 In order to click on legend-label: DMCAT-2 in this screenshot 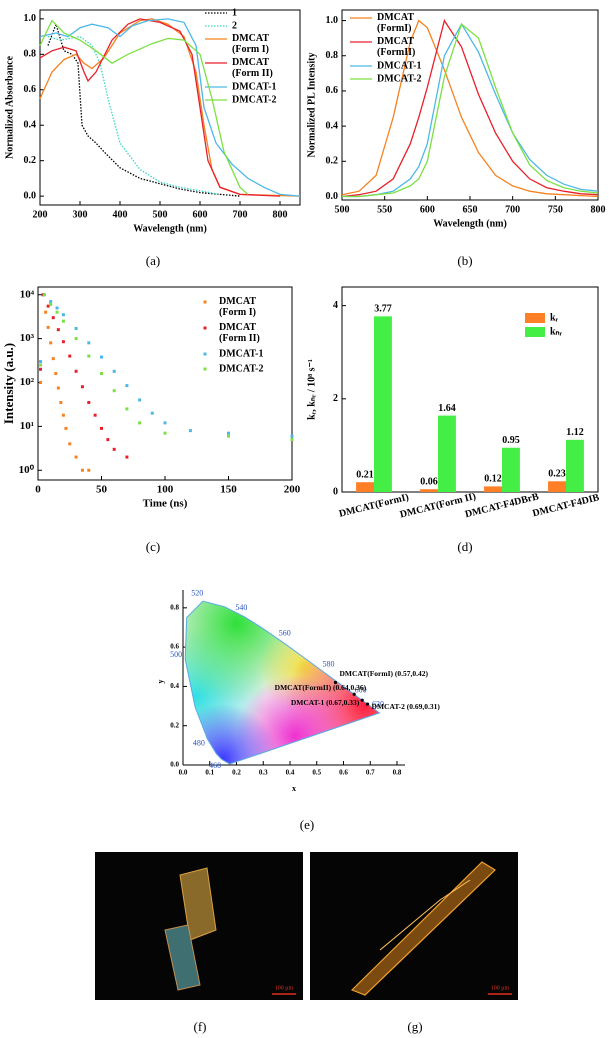, I will do `click(241, 368)`.